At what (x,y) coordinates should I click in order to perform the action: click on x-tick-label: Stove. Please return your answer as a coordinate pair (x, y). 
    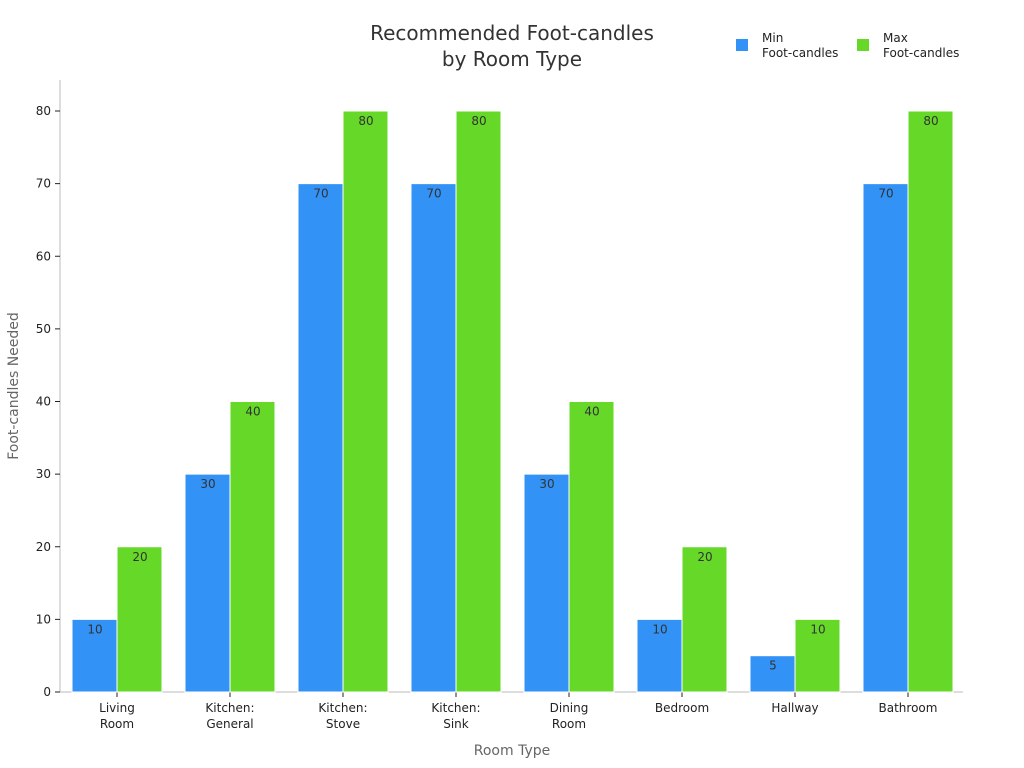
    Looking at the image, I should click on (343, 724).